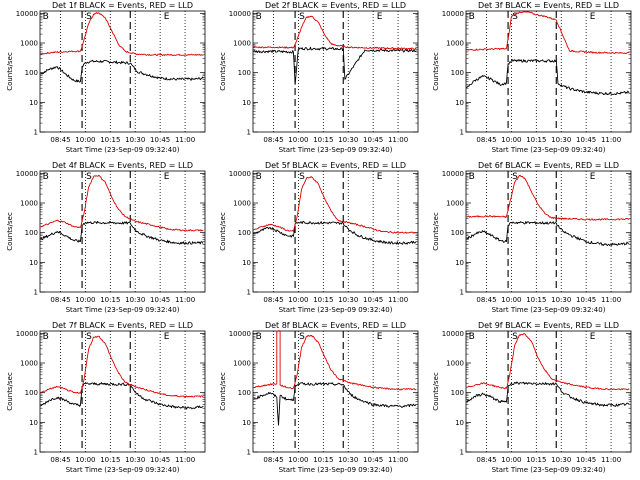 The width and height of the screenshot is (640, 480). I want to click on chart-title: Det 8f BLACK = Events, RED = LLD, so click(335, 325).